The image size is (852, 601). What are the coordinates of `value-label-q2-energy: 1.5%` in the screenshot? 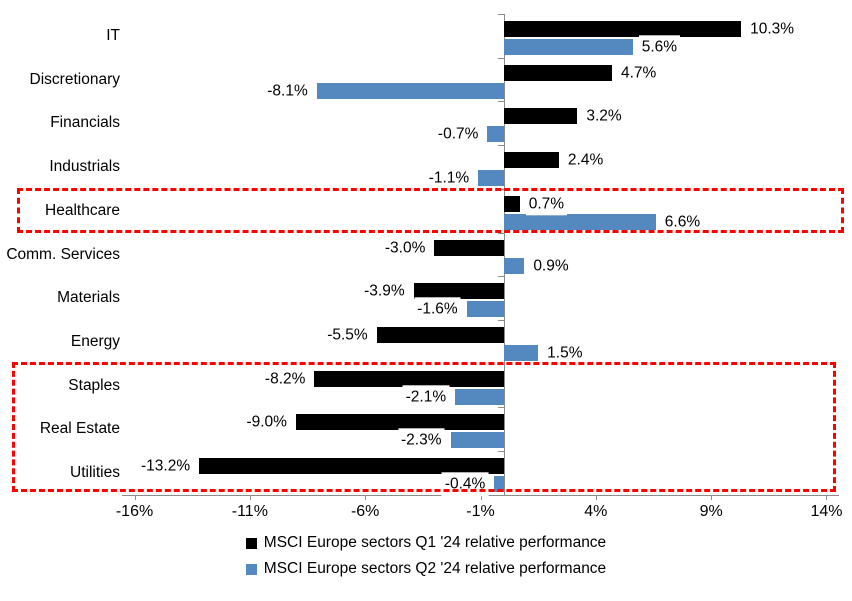 It's located at (565, 353).